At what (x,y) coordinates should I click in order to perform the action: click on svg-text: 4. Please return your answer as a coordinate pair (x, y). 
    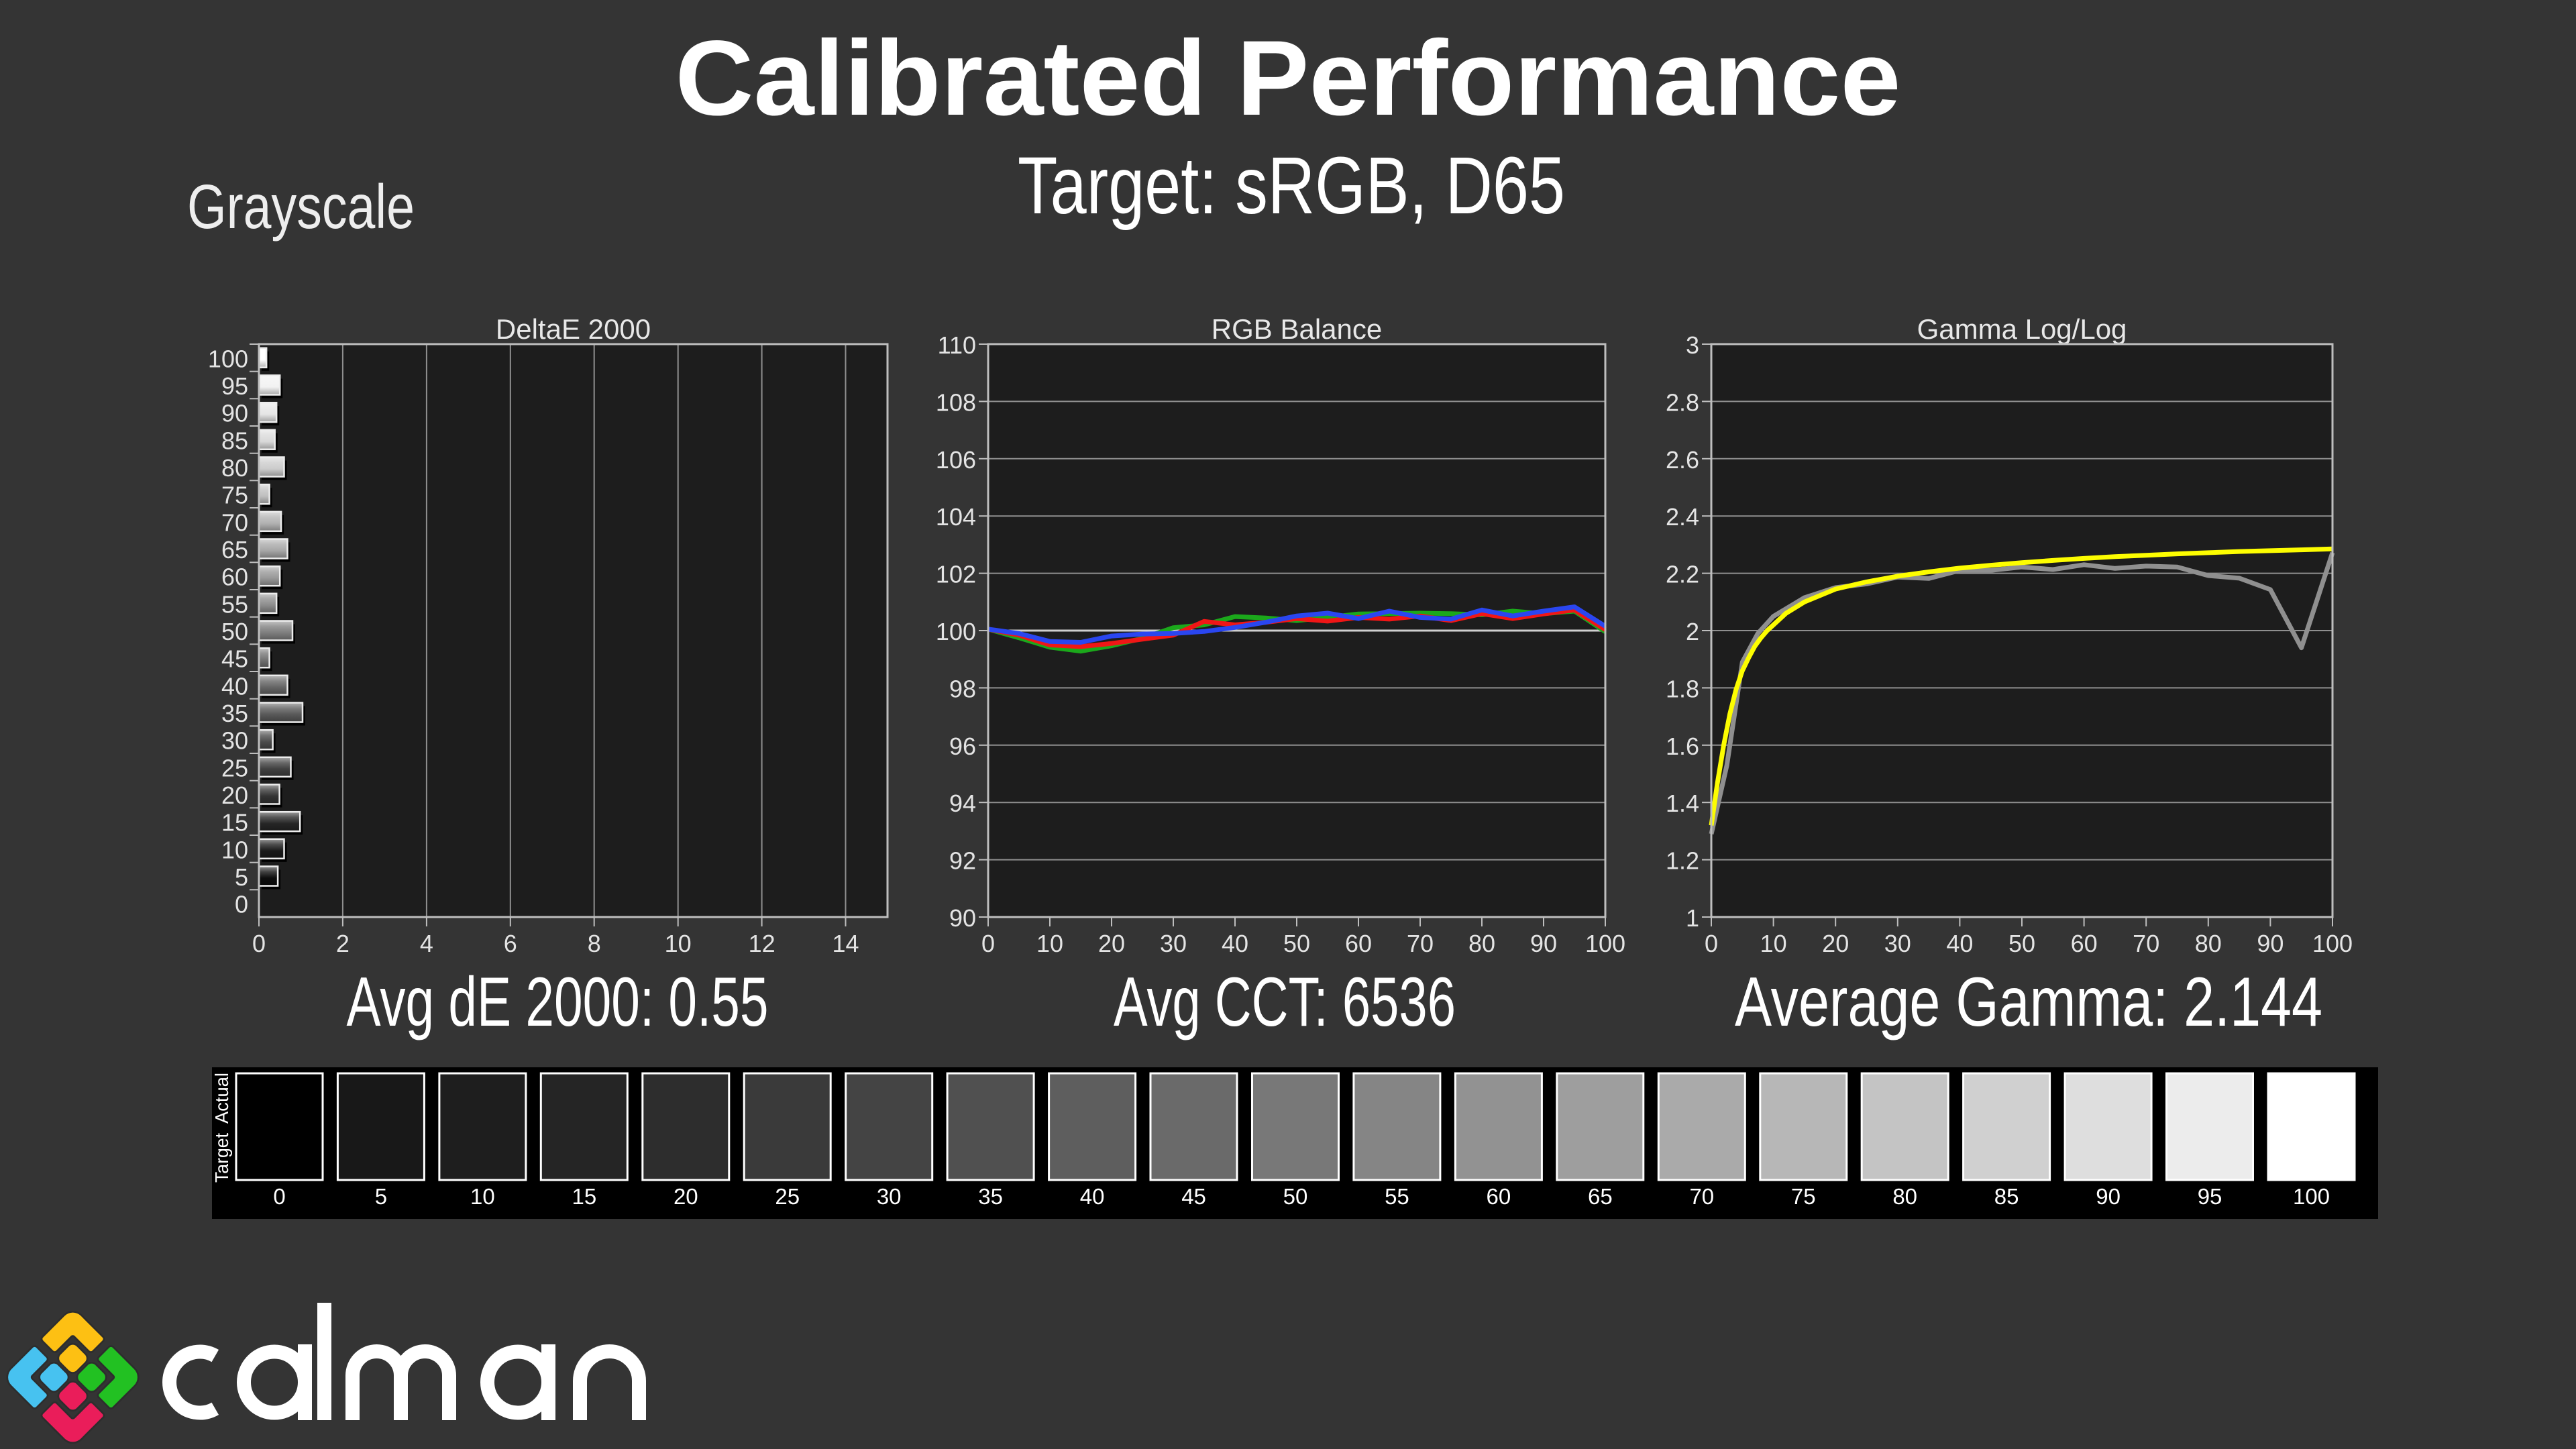
    Looking at the image, I should click on (426, 943).